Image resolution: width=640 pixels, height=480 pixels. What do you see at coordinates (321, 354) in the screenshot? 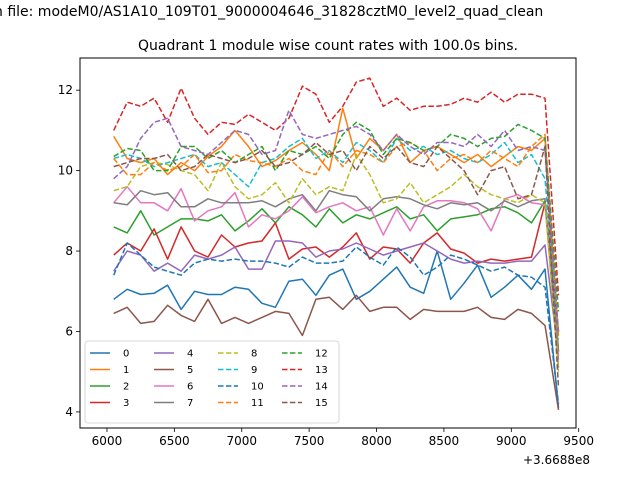
I see `legend-label-12: 12` at bounding box center [321, 354].